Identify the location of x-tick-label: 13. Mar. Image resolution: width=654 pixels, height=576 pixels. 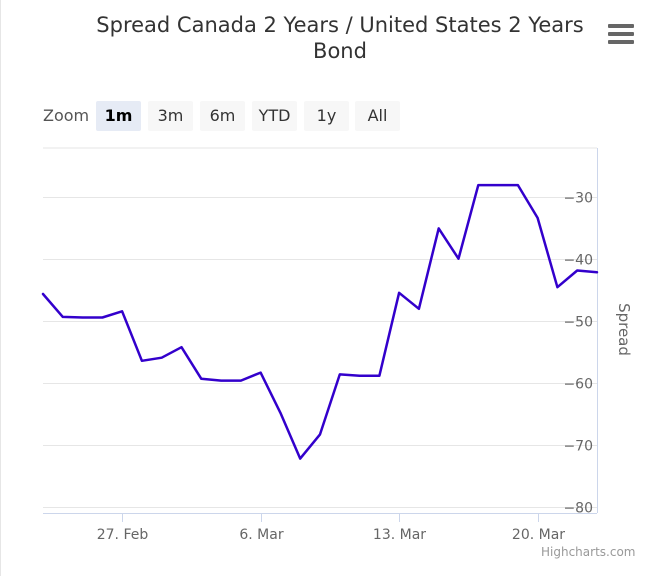
(399, 535).